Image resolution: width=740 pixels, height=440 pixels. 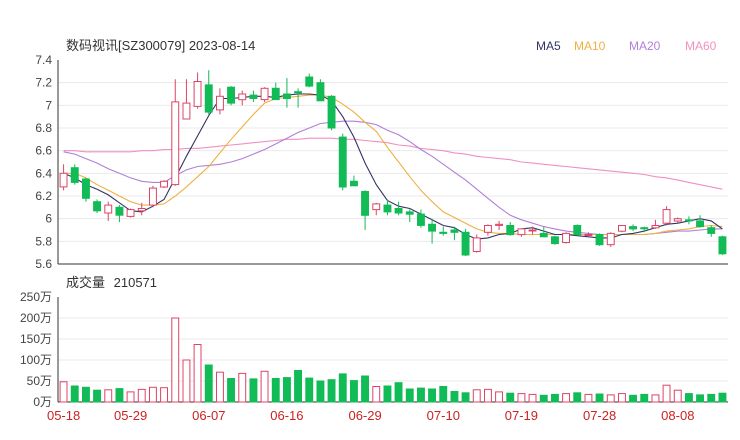 What do you see at coordinates (43, 264) in the screenshot?
I see `price-tick: 5.6` at bounding box center [43, 264].